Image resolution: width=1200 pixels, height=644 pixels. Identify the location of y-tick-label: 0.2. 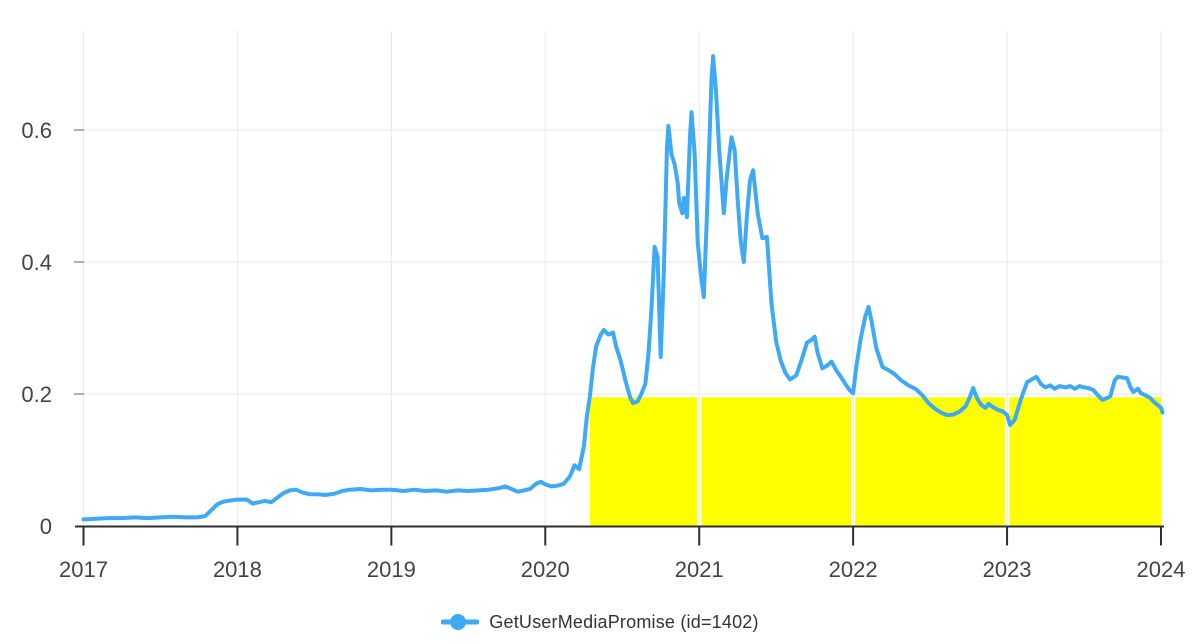
(36, 394).